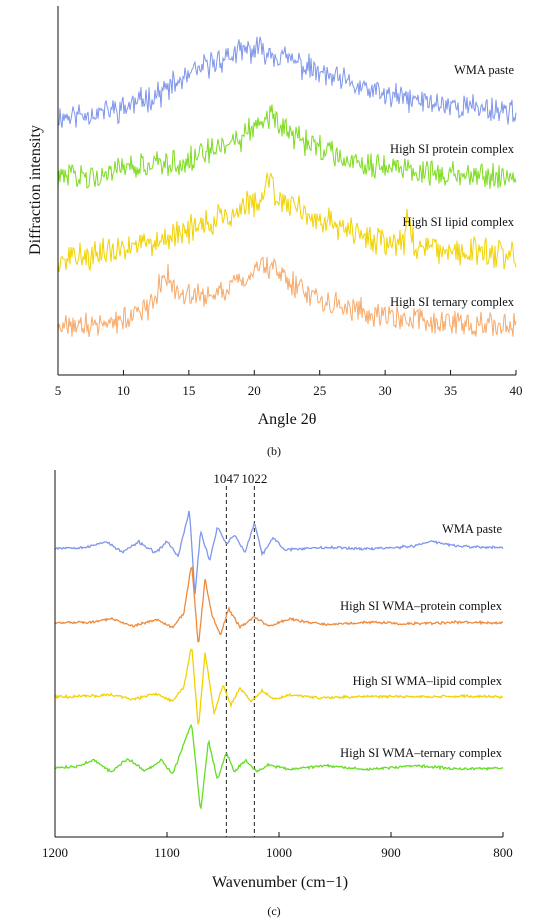 This screenshot has width=550, height=924. I want to click on series-line-high-si-wma-protein-complex, so click(279, 604).